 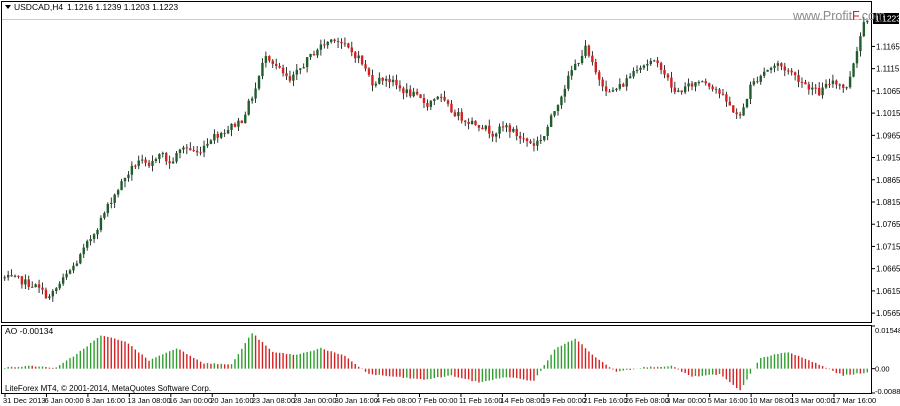 What do you see at coordinates (190, 400) in the screenshot?
I see `time-tick-label: 16 Jan 00:00` at bounding box center [190, 400].